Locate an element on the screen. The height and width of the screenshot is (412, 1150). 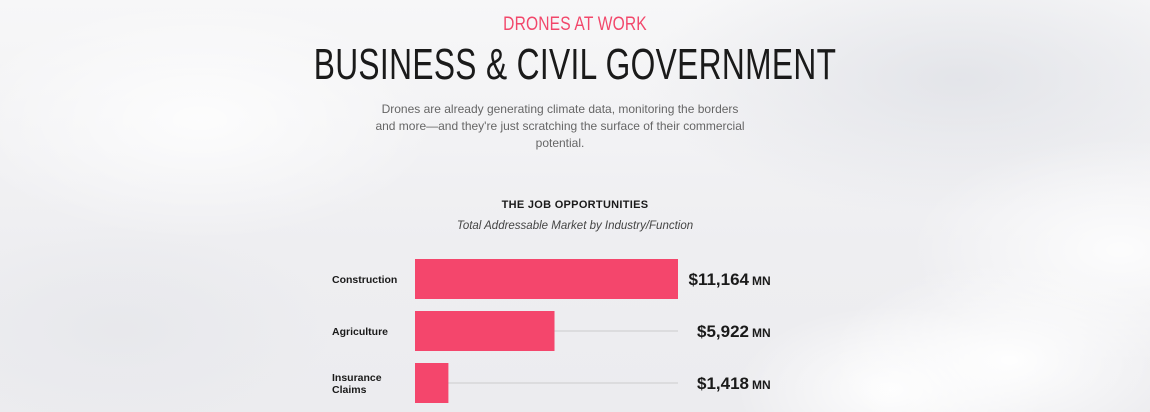
eyebrow-heading: DRONES AT WORK is located at coordinates (575, 24).